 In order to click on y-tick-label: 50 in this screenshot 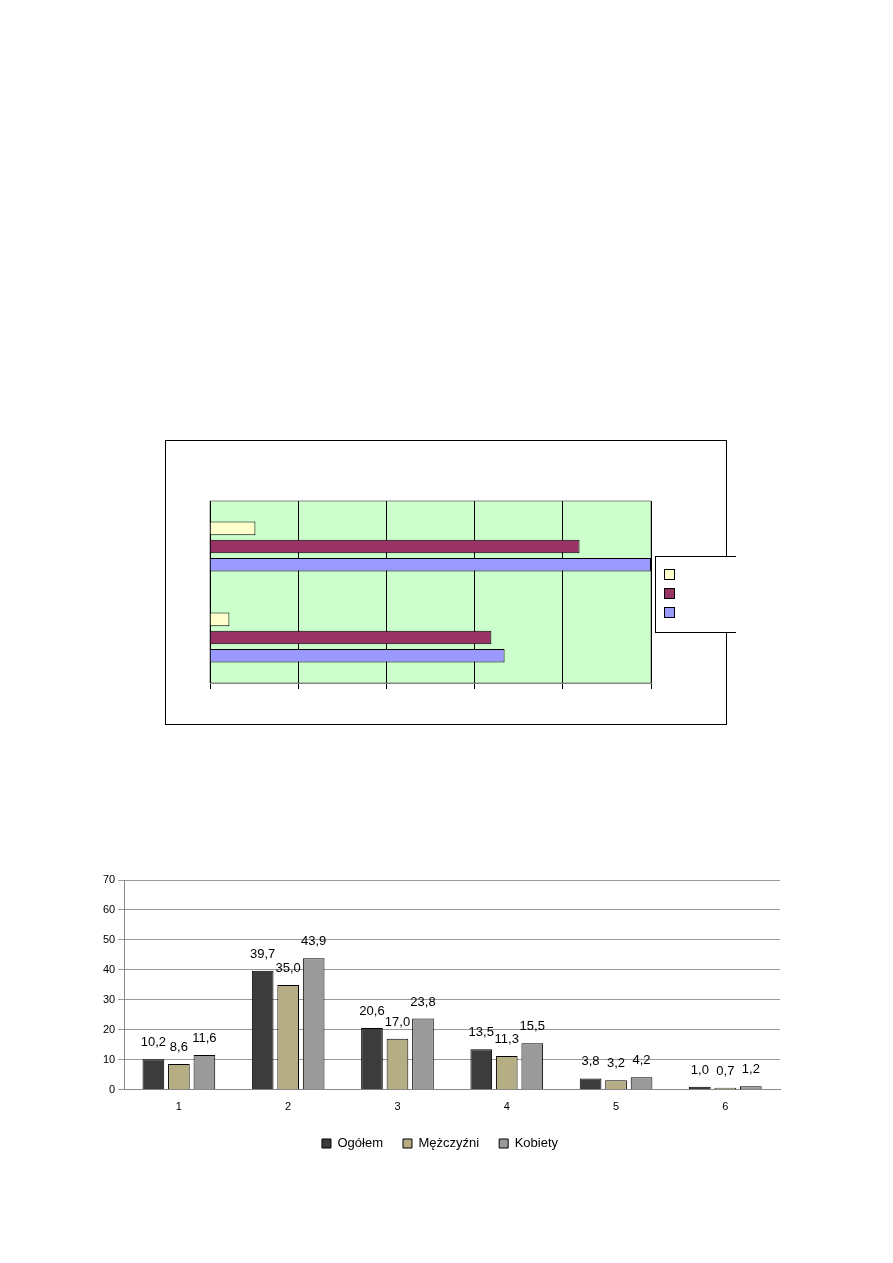, I will do `click(109, 938)`.